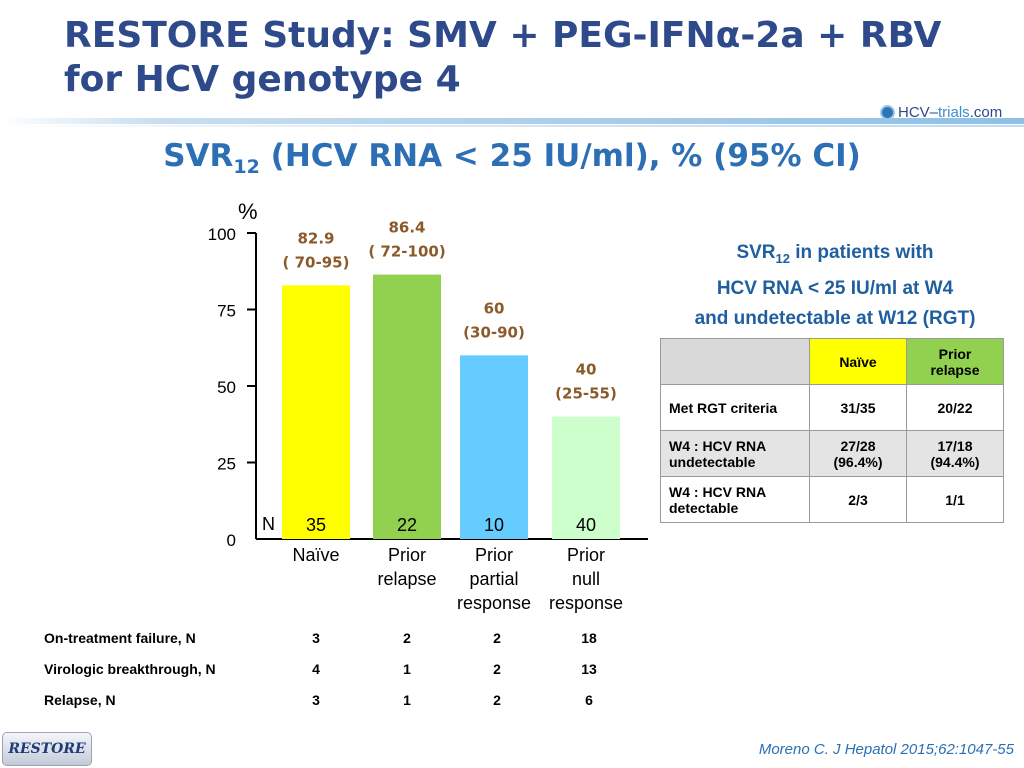 The image size is (1024, 768). I want to click on side-title-line-2: HCV RNA < 25 IU/ml at W4, so click(835, 288).